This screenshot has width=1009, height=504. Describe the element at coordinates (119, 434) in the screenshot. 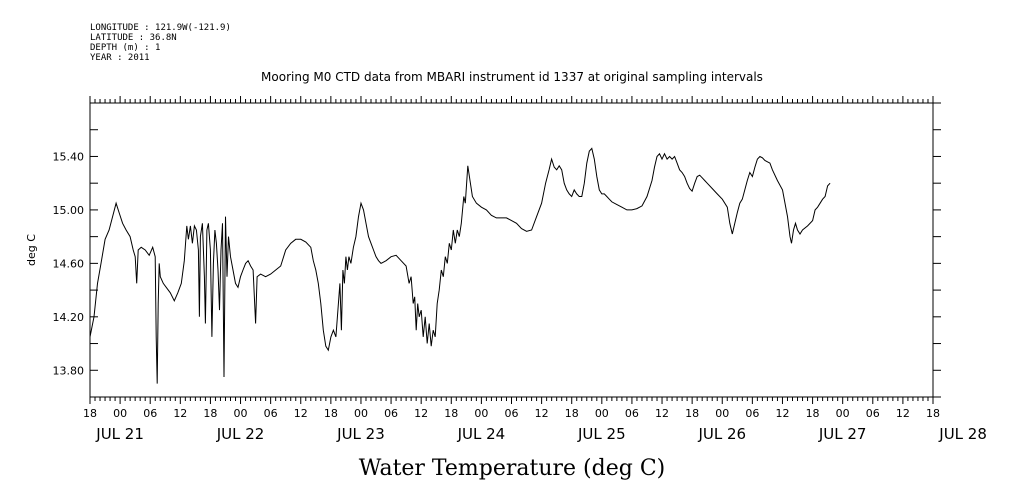

I see `x-day-label: JUL 21` at that location.